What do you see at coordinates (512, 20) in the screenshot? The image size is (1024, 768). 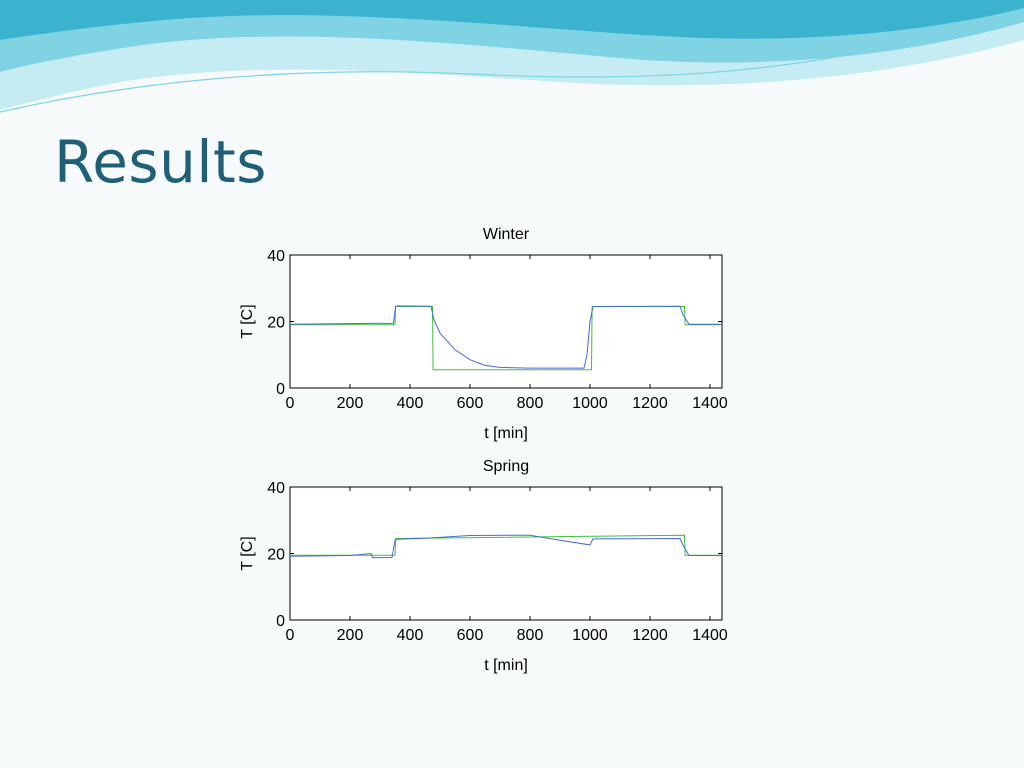 I see `wave-dark` at bounding box center [512, 20].